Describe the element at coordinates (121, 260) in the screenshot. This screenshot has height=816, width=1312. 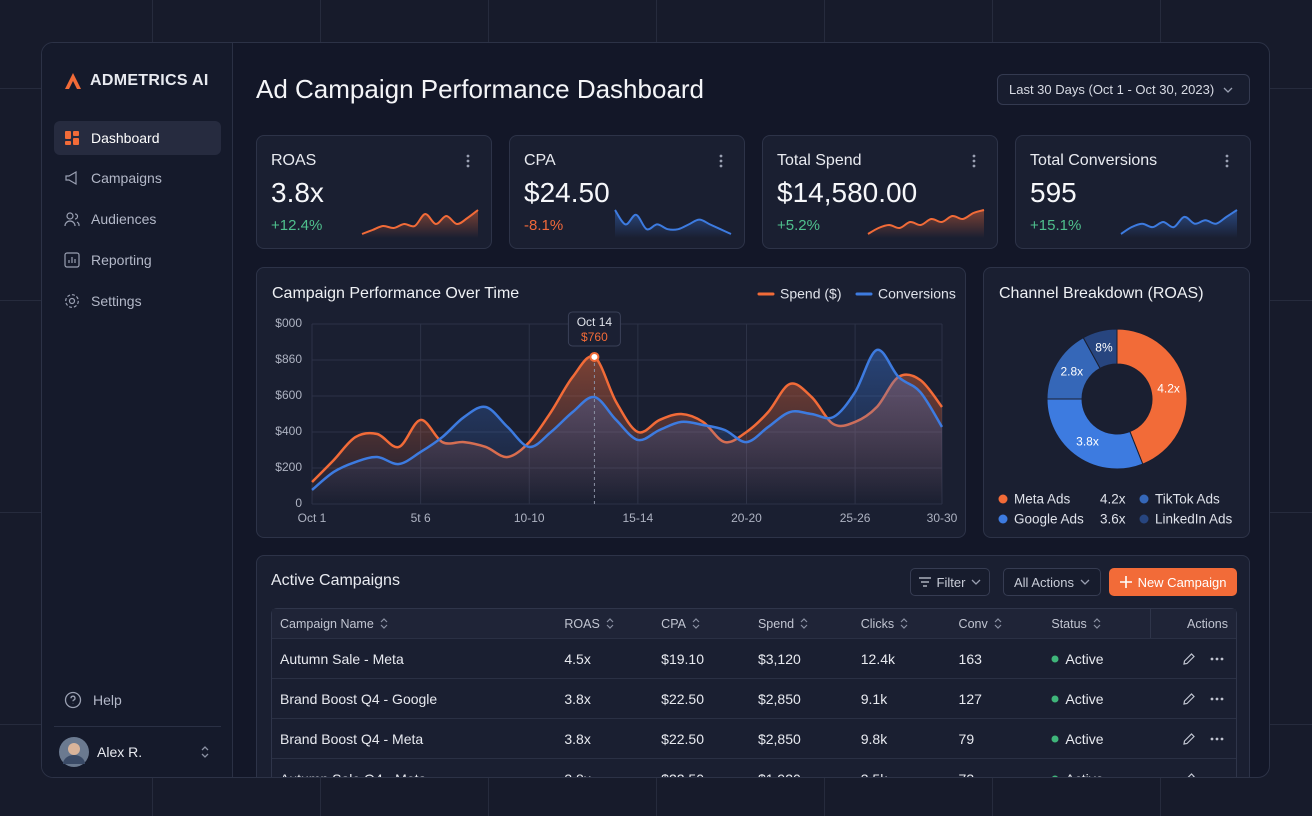
I see `nav-label: Reporting` at that location.